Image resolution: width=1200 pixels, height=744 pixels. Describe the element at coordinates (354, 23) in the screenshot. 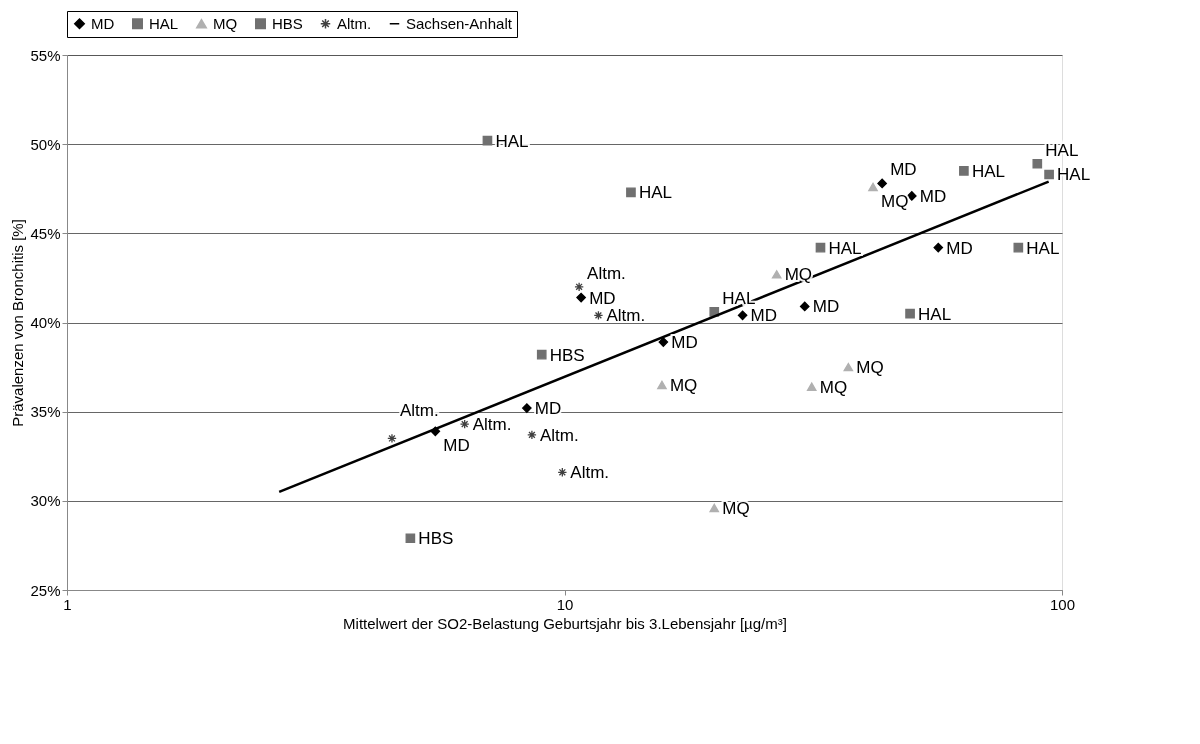

I see `legend-label: Altm.` at that location.